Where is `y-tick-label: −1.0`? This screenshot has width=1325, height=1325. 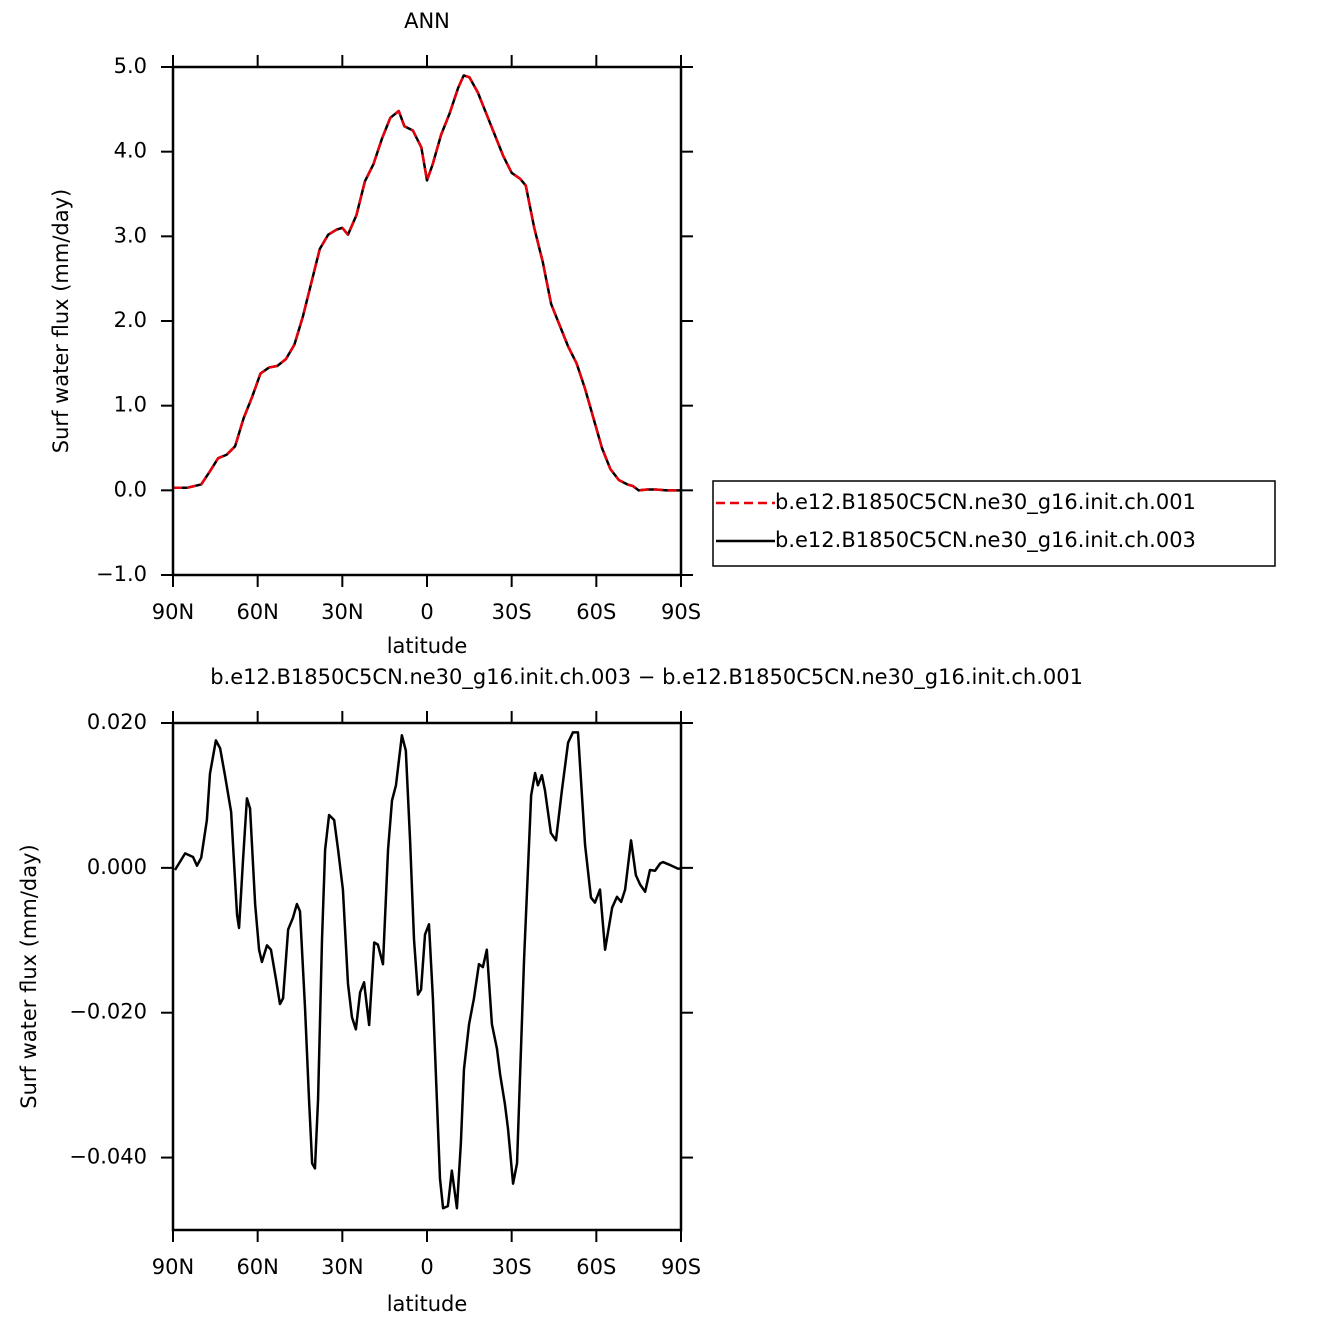
y-tick-label: −1.0 is located at coordinates (121, 574).